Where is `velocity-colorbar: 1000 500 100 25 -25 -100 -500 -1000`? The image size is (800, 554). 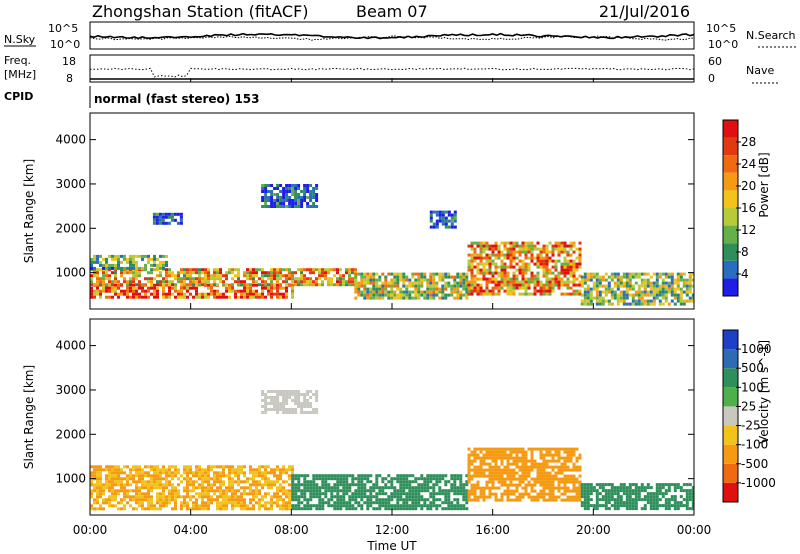 velocity-colorbar: 1000 500 100 25 -25 -100 -500 -1000 is located at coordinates (749, 416).